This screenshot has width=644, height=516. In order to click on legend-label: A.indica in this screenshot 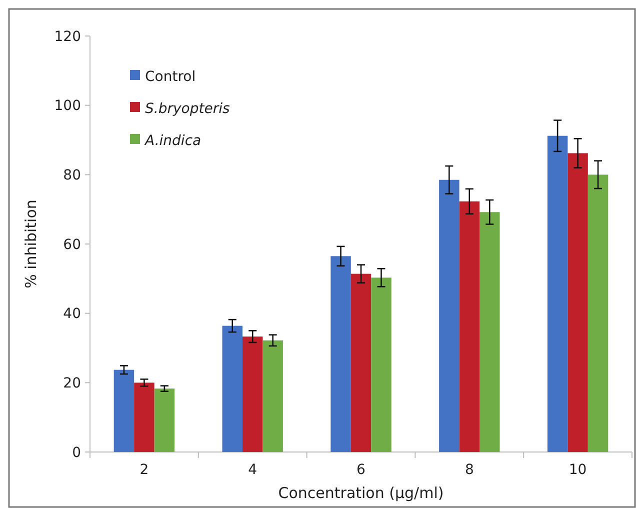, I will do `click(173, 140)`.